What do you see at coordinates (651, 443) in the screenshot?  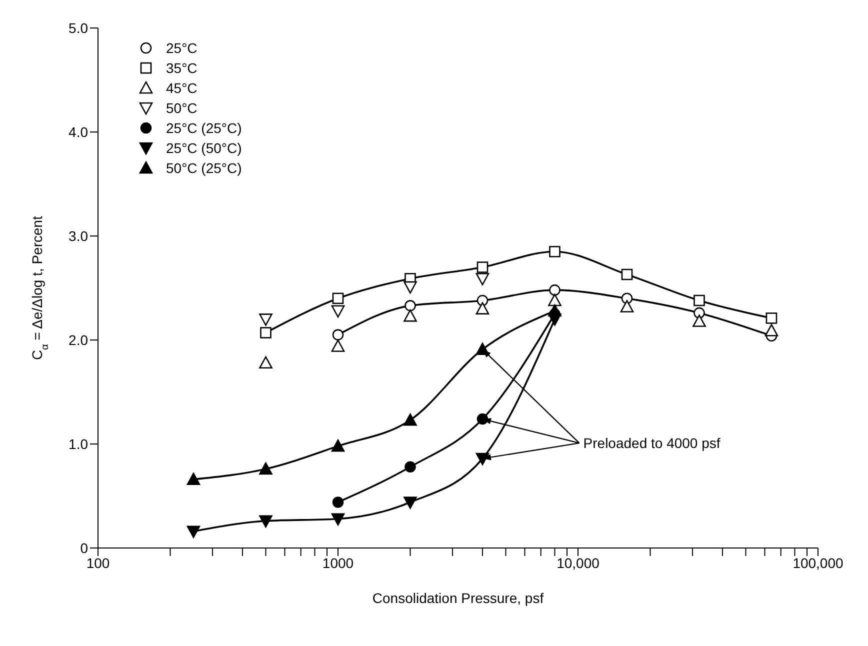 I see `annotation: Preloaded to 4000 psf` at bounding box center [651, 443].